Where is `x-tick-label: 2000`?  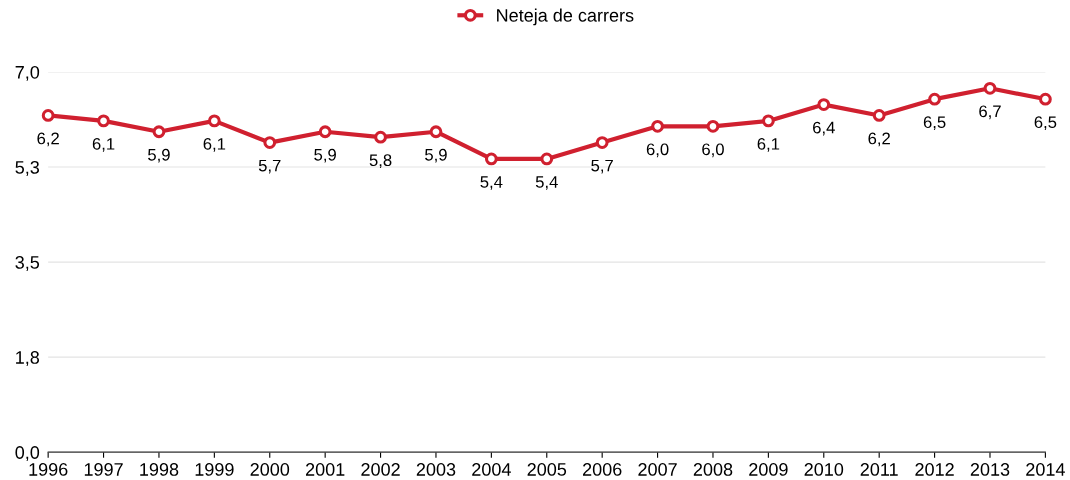 x-tick-label: 2000 is located at coordinates (270, 469).